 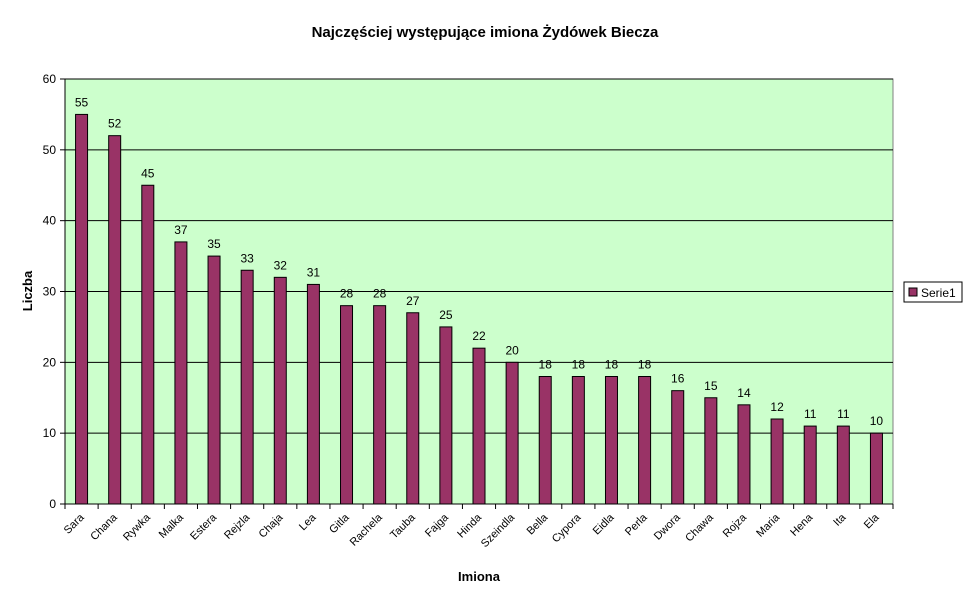 I want to click on y-axis-title: Liczba, so click(x=27, y=290).